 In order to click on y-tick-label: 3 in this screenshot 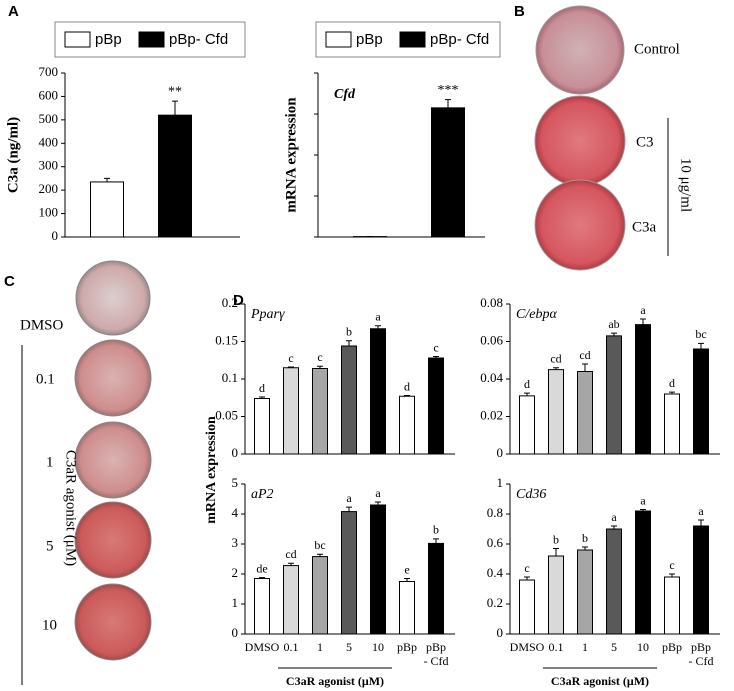, I will do `click(235, 542)`.